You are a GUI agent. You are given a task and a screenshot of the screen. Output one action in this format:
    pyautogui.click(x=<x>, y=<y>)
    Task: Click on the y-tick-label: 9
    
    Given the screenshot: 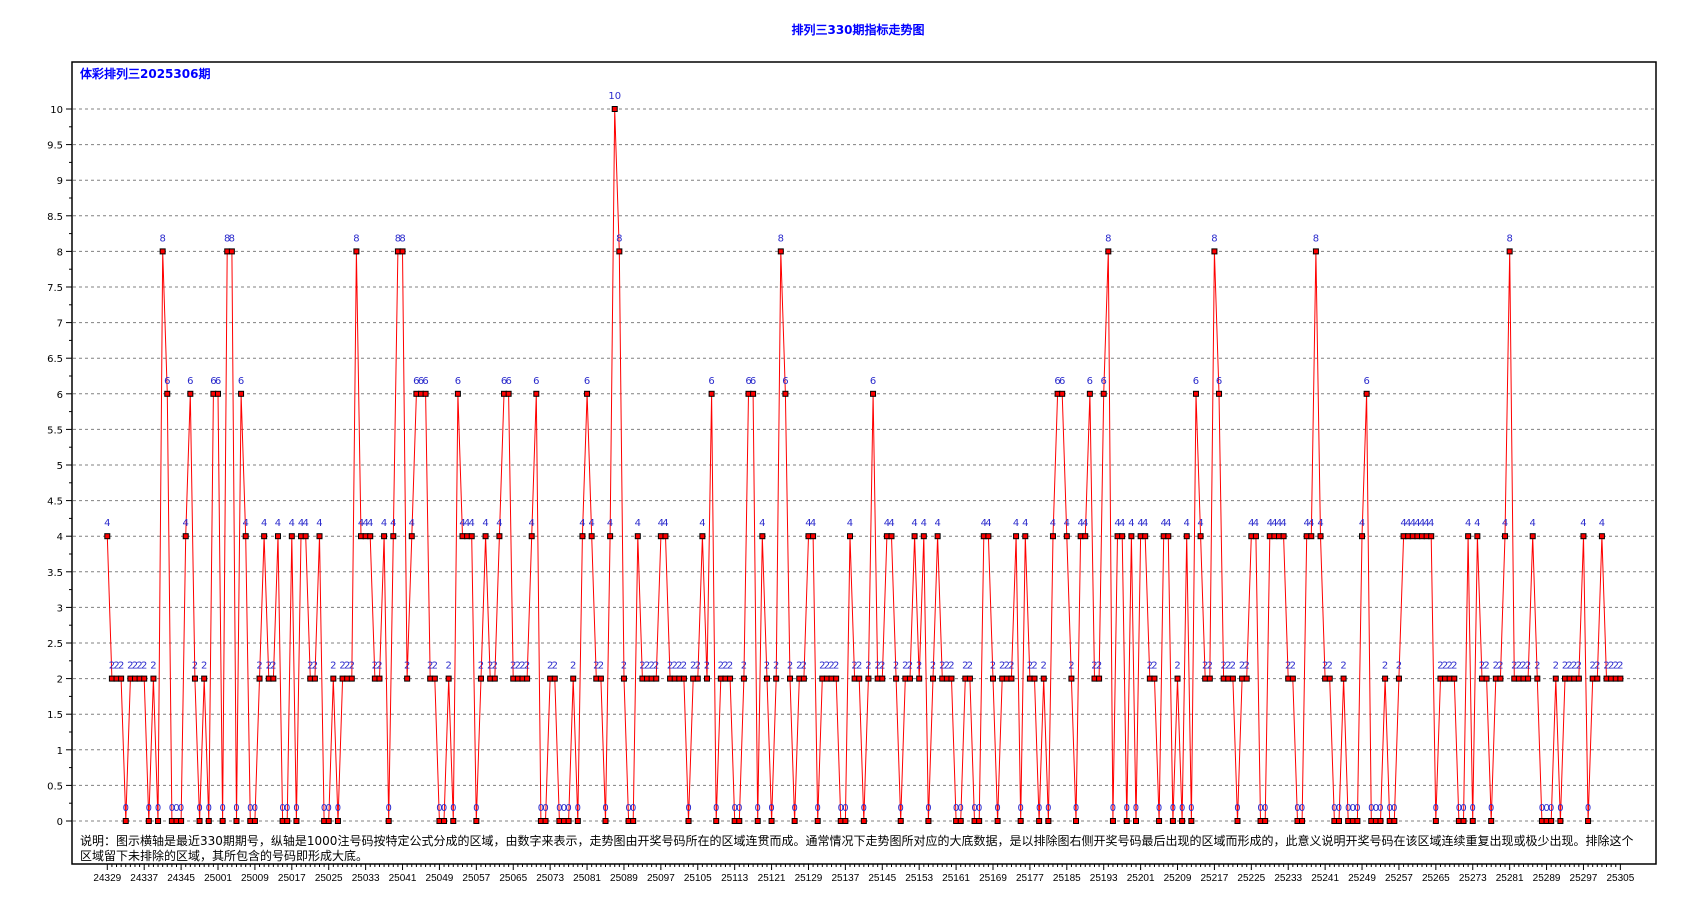 What is the action you would take?
    pyautogui.click(x=60, y=181)
    